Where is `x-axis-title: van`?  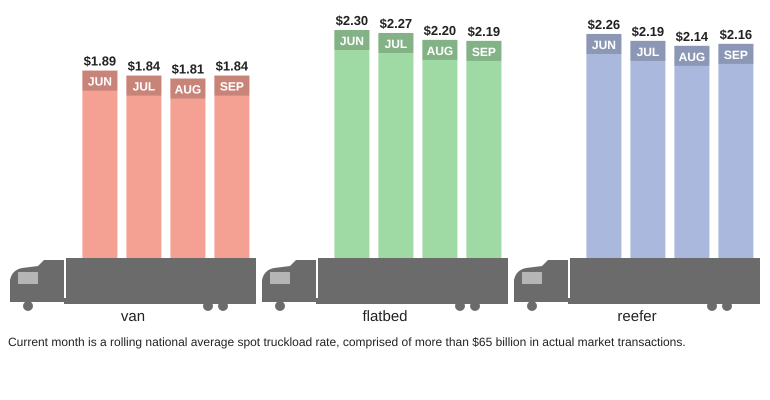
x-axis-title: van is located at coordinates (133, 316).